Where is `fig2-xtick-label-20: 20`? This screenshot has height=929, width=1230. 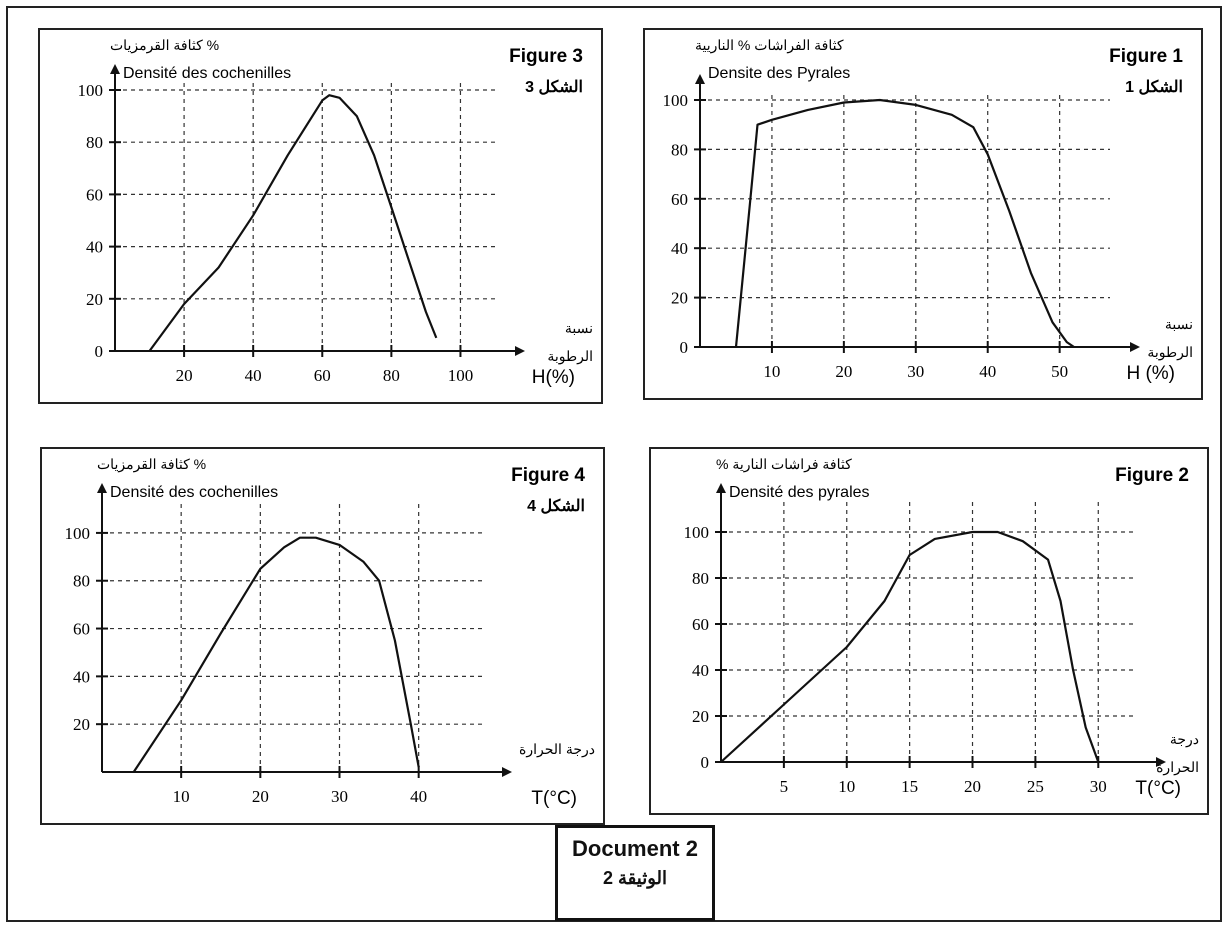
fig2-xtick-label-20: 20 is located at coordinates (972, 786).